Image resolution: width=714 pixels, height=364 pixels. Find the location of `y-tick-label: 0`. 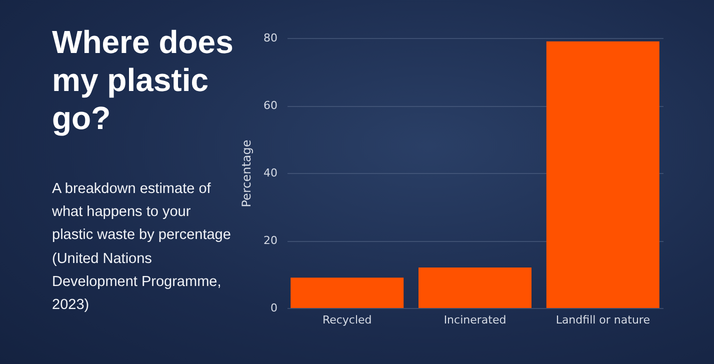

y-tick-label: 0 is located at coordinates (274, 308).